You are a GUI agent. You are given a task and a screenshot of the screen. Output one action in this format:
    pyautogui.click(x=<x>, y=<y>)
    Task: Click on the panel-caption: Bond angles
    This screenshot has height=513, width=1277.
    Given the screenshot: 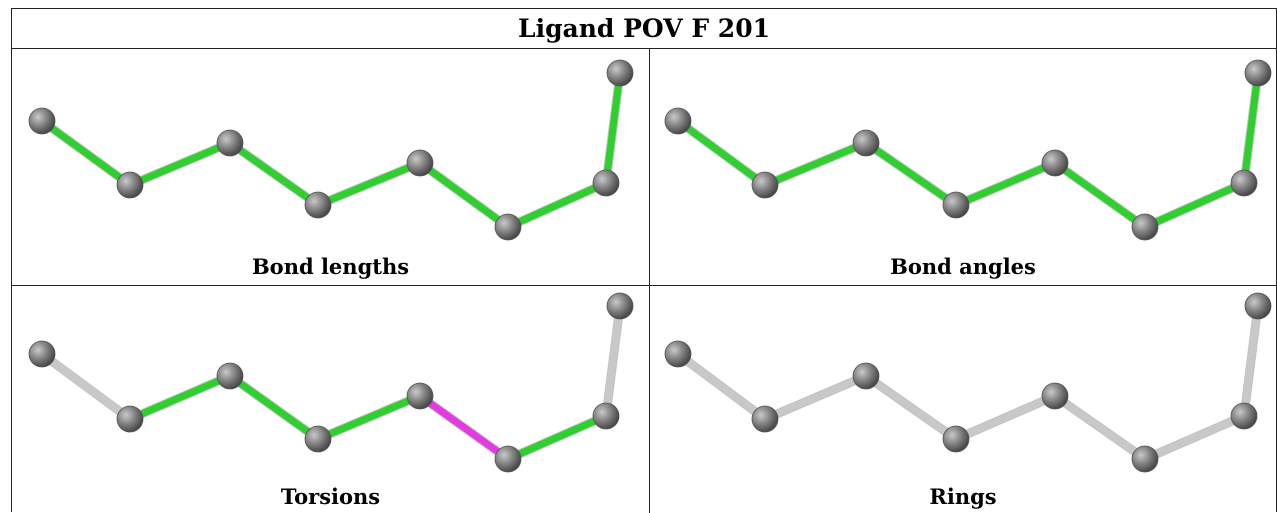 What is the action you would take?
    pyautogui.click(x=963, y=266)
    